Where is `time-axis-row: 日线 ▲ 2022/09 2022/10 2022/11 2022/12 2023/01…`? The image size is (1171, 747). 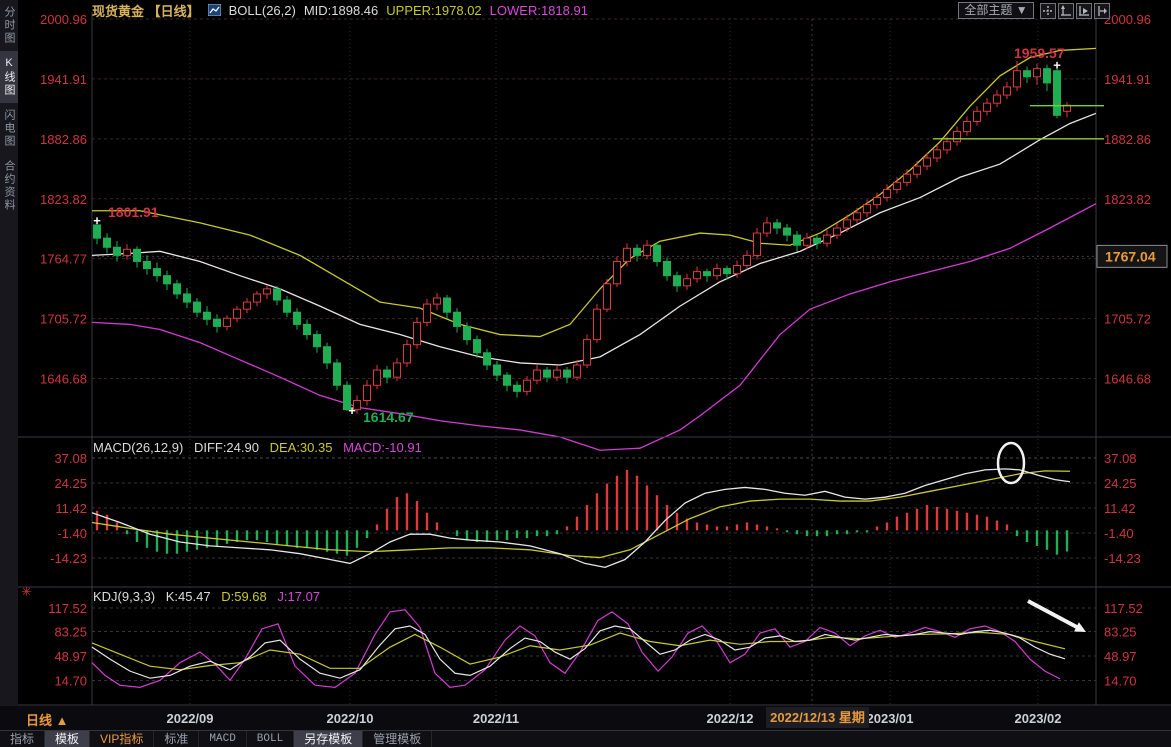
time-axis-row: 日线 ▲ 2022/09 2022/10 2022/11 2022/12 2023/01… is located at coordinates (585, 726).